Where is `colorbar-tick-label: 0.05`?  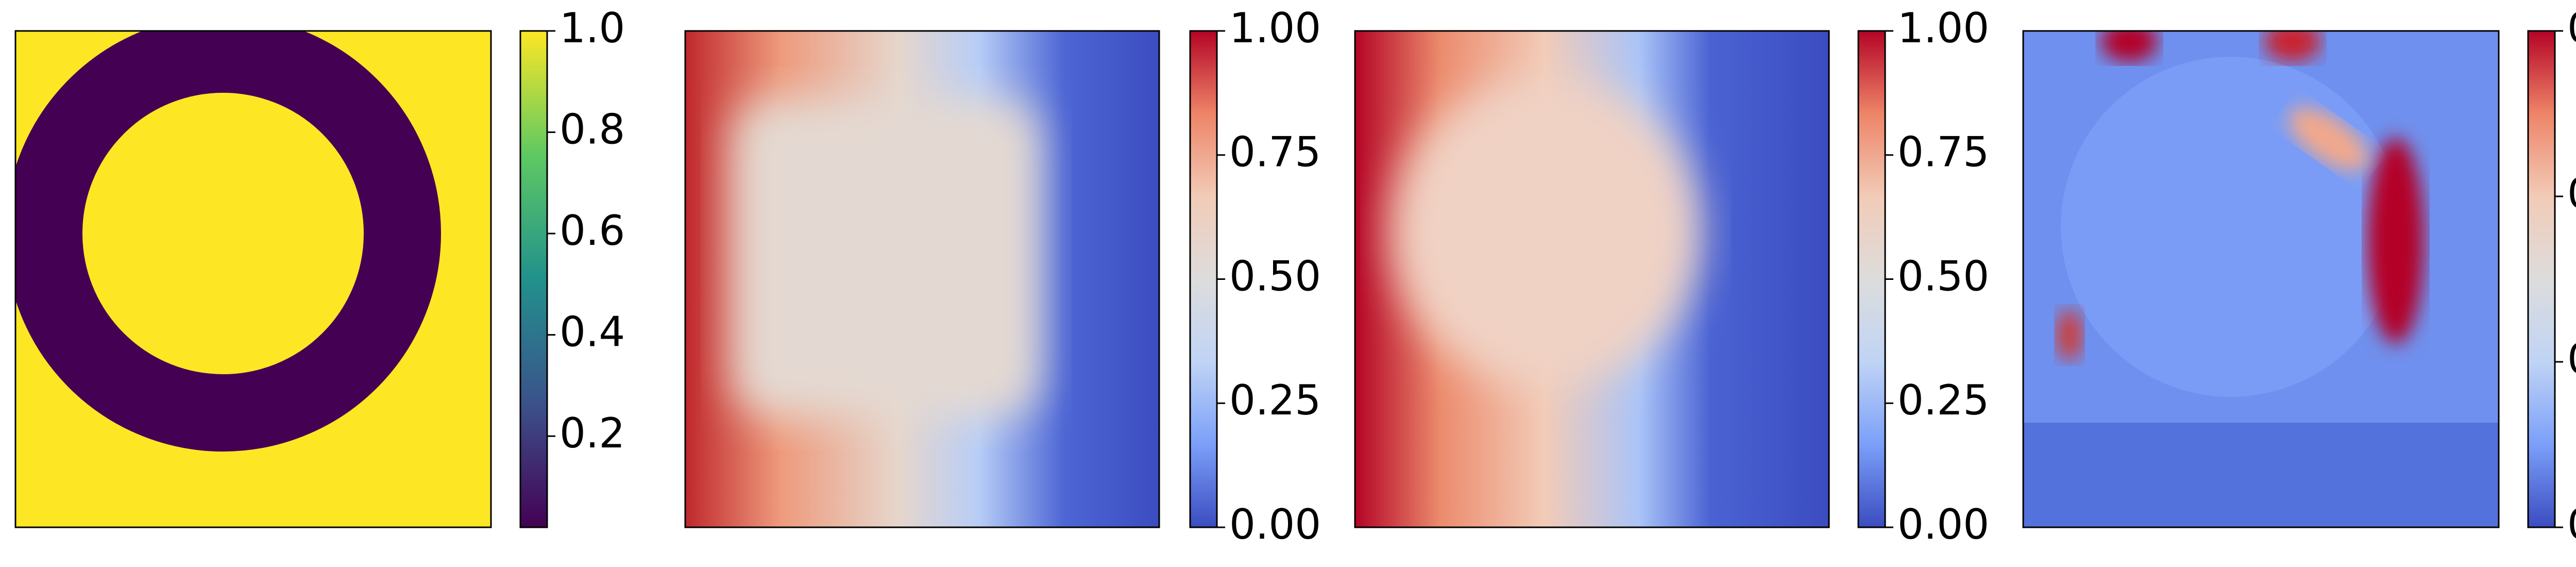 colorbar-tick-label: 0.05 is located at coordinates (2571, 359).